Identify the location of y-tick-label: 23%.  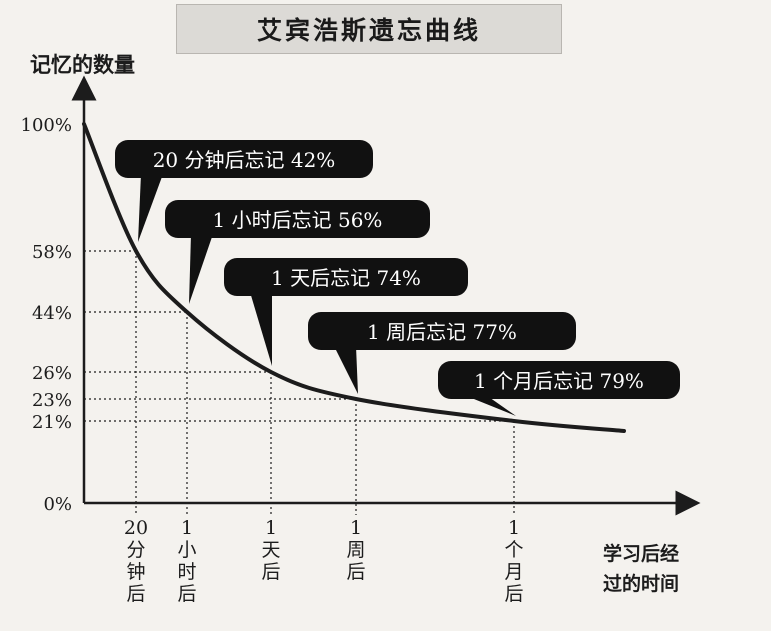
(52, 400).